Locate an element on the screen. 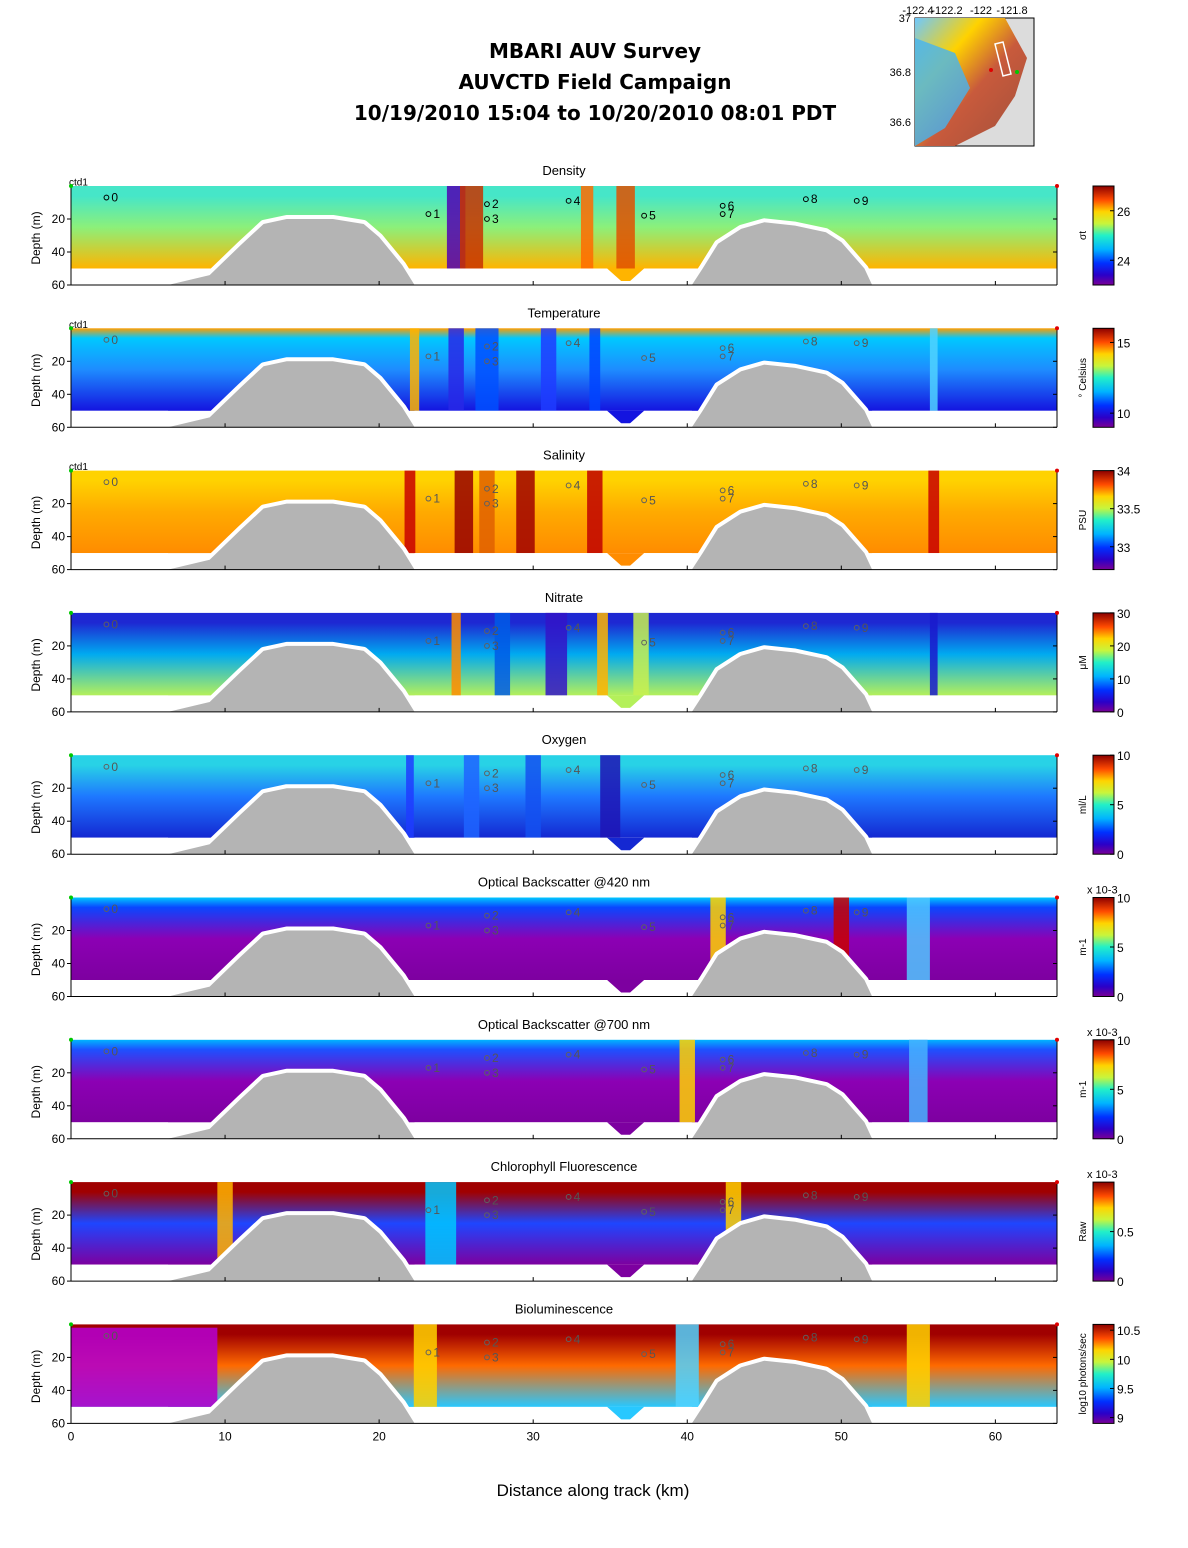 The width and height of the screenshot is (1188, 1548). panel-title: Bioluminescence is located at coordinates (564, 1308).